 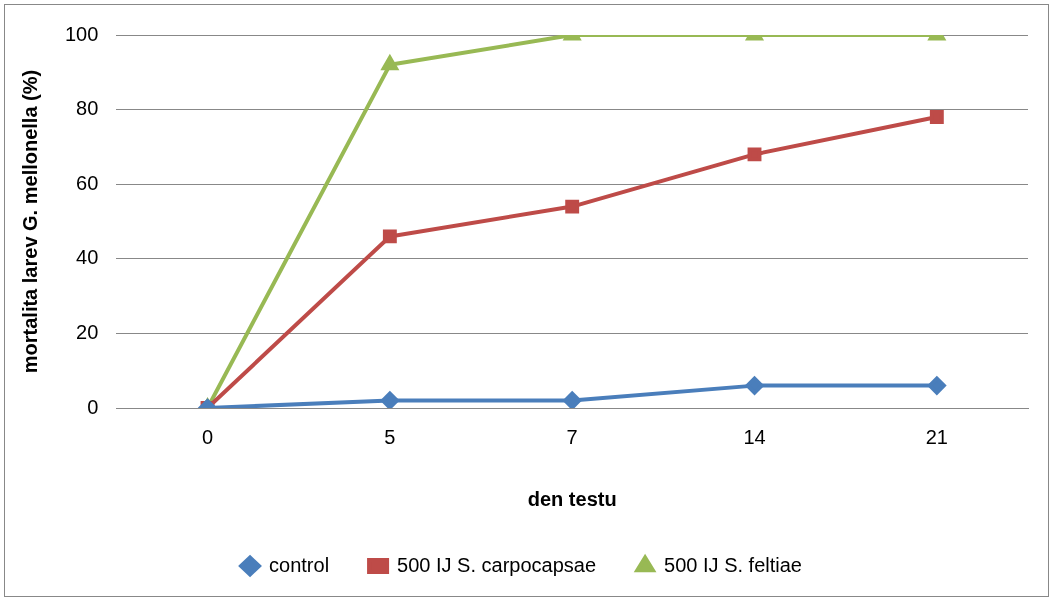 What do you see at coordinates (93, 406) in the screenshot?
I see `y-tick-label: 0` at bounding box center [93, 406].